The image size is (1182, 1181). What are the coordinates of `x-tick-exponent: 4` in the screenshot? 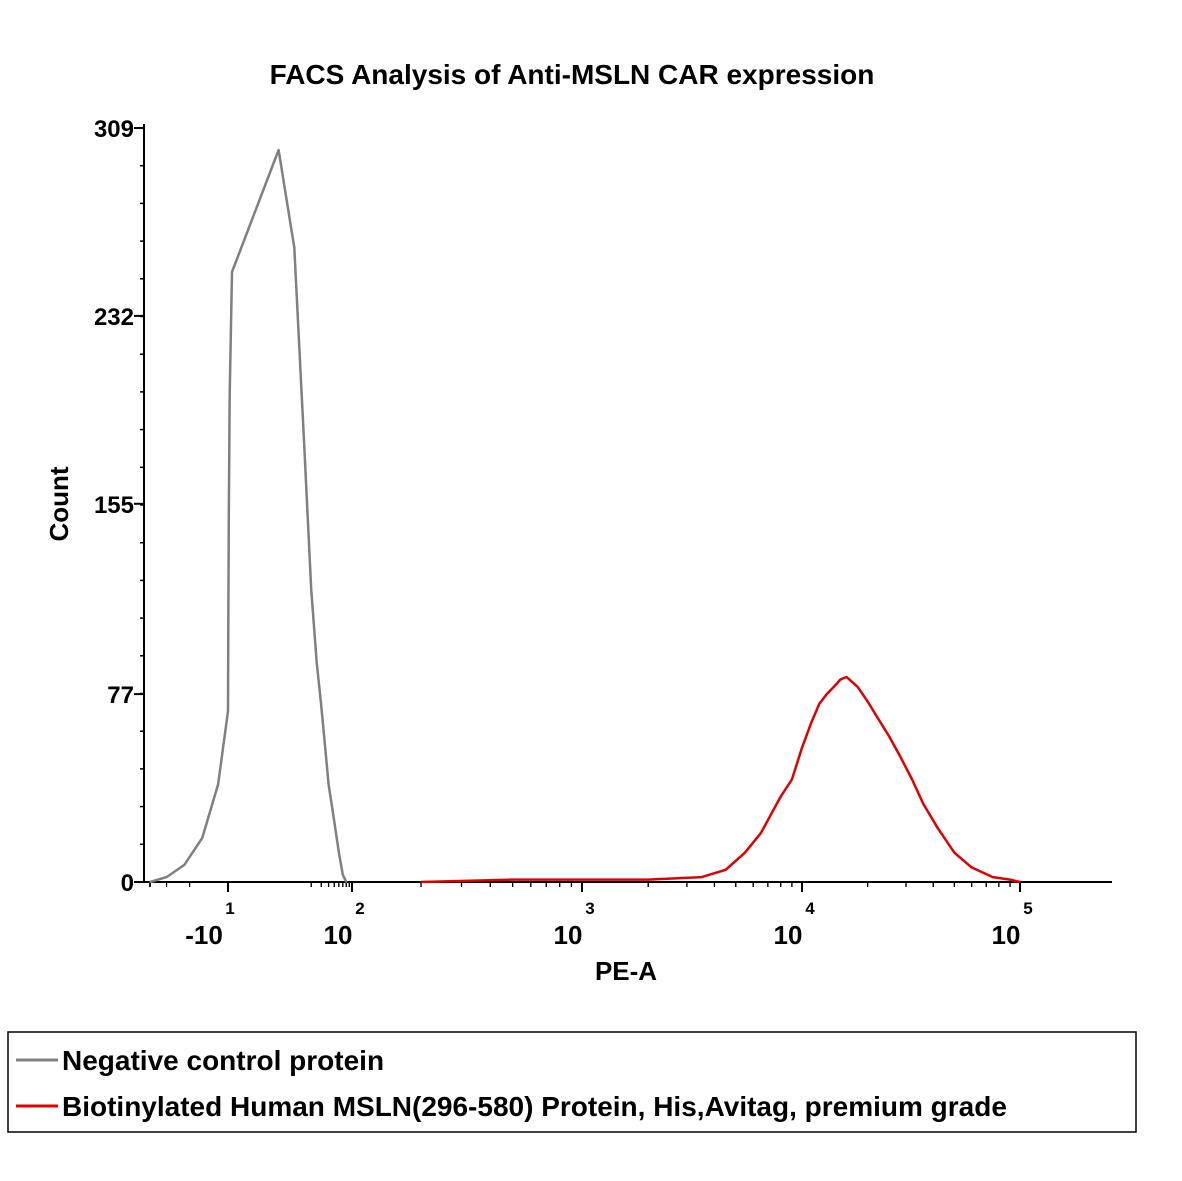 It's located at (810, 908).